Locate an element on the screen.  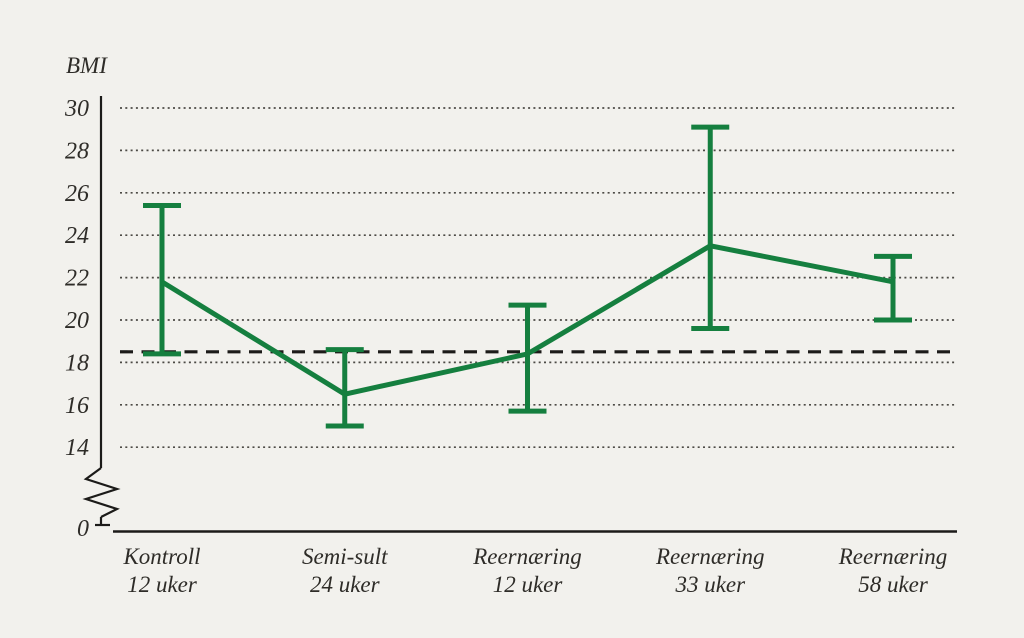
y-axis-break-zigzag is located at coordinates (101, 492).